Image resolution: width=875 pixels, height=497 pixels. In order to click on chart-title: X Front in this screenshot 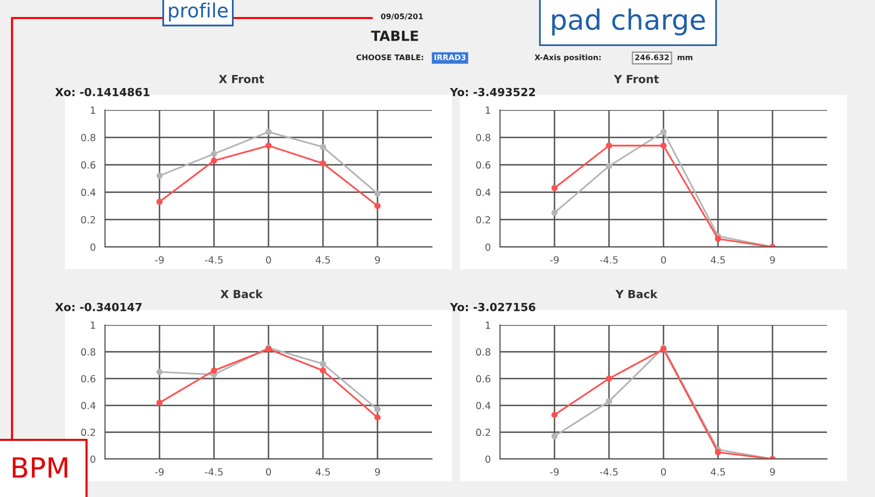, I will do `click(241, 79)`.